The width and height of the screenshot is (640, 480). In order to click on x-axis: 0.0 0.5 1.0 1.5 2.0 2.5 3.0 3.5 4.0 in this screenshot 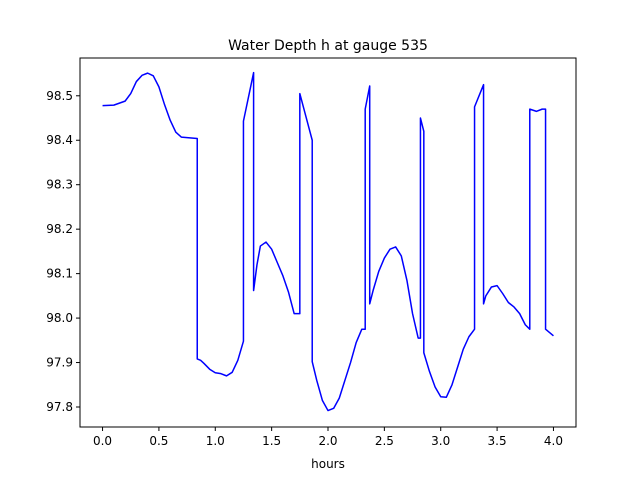, I will do `click(328, 437)`.